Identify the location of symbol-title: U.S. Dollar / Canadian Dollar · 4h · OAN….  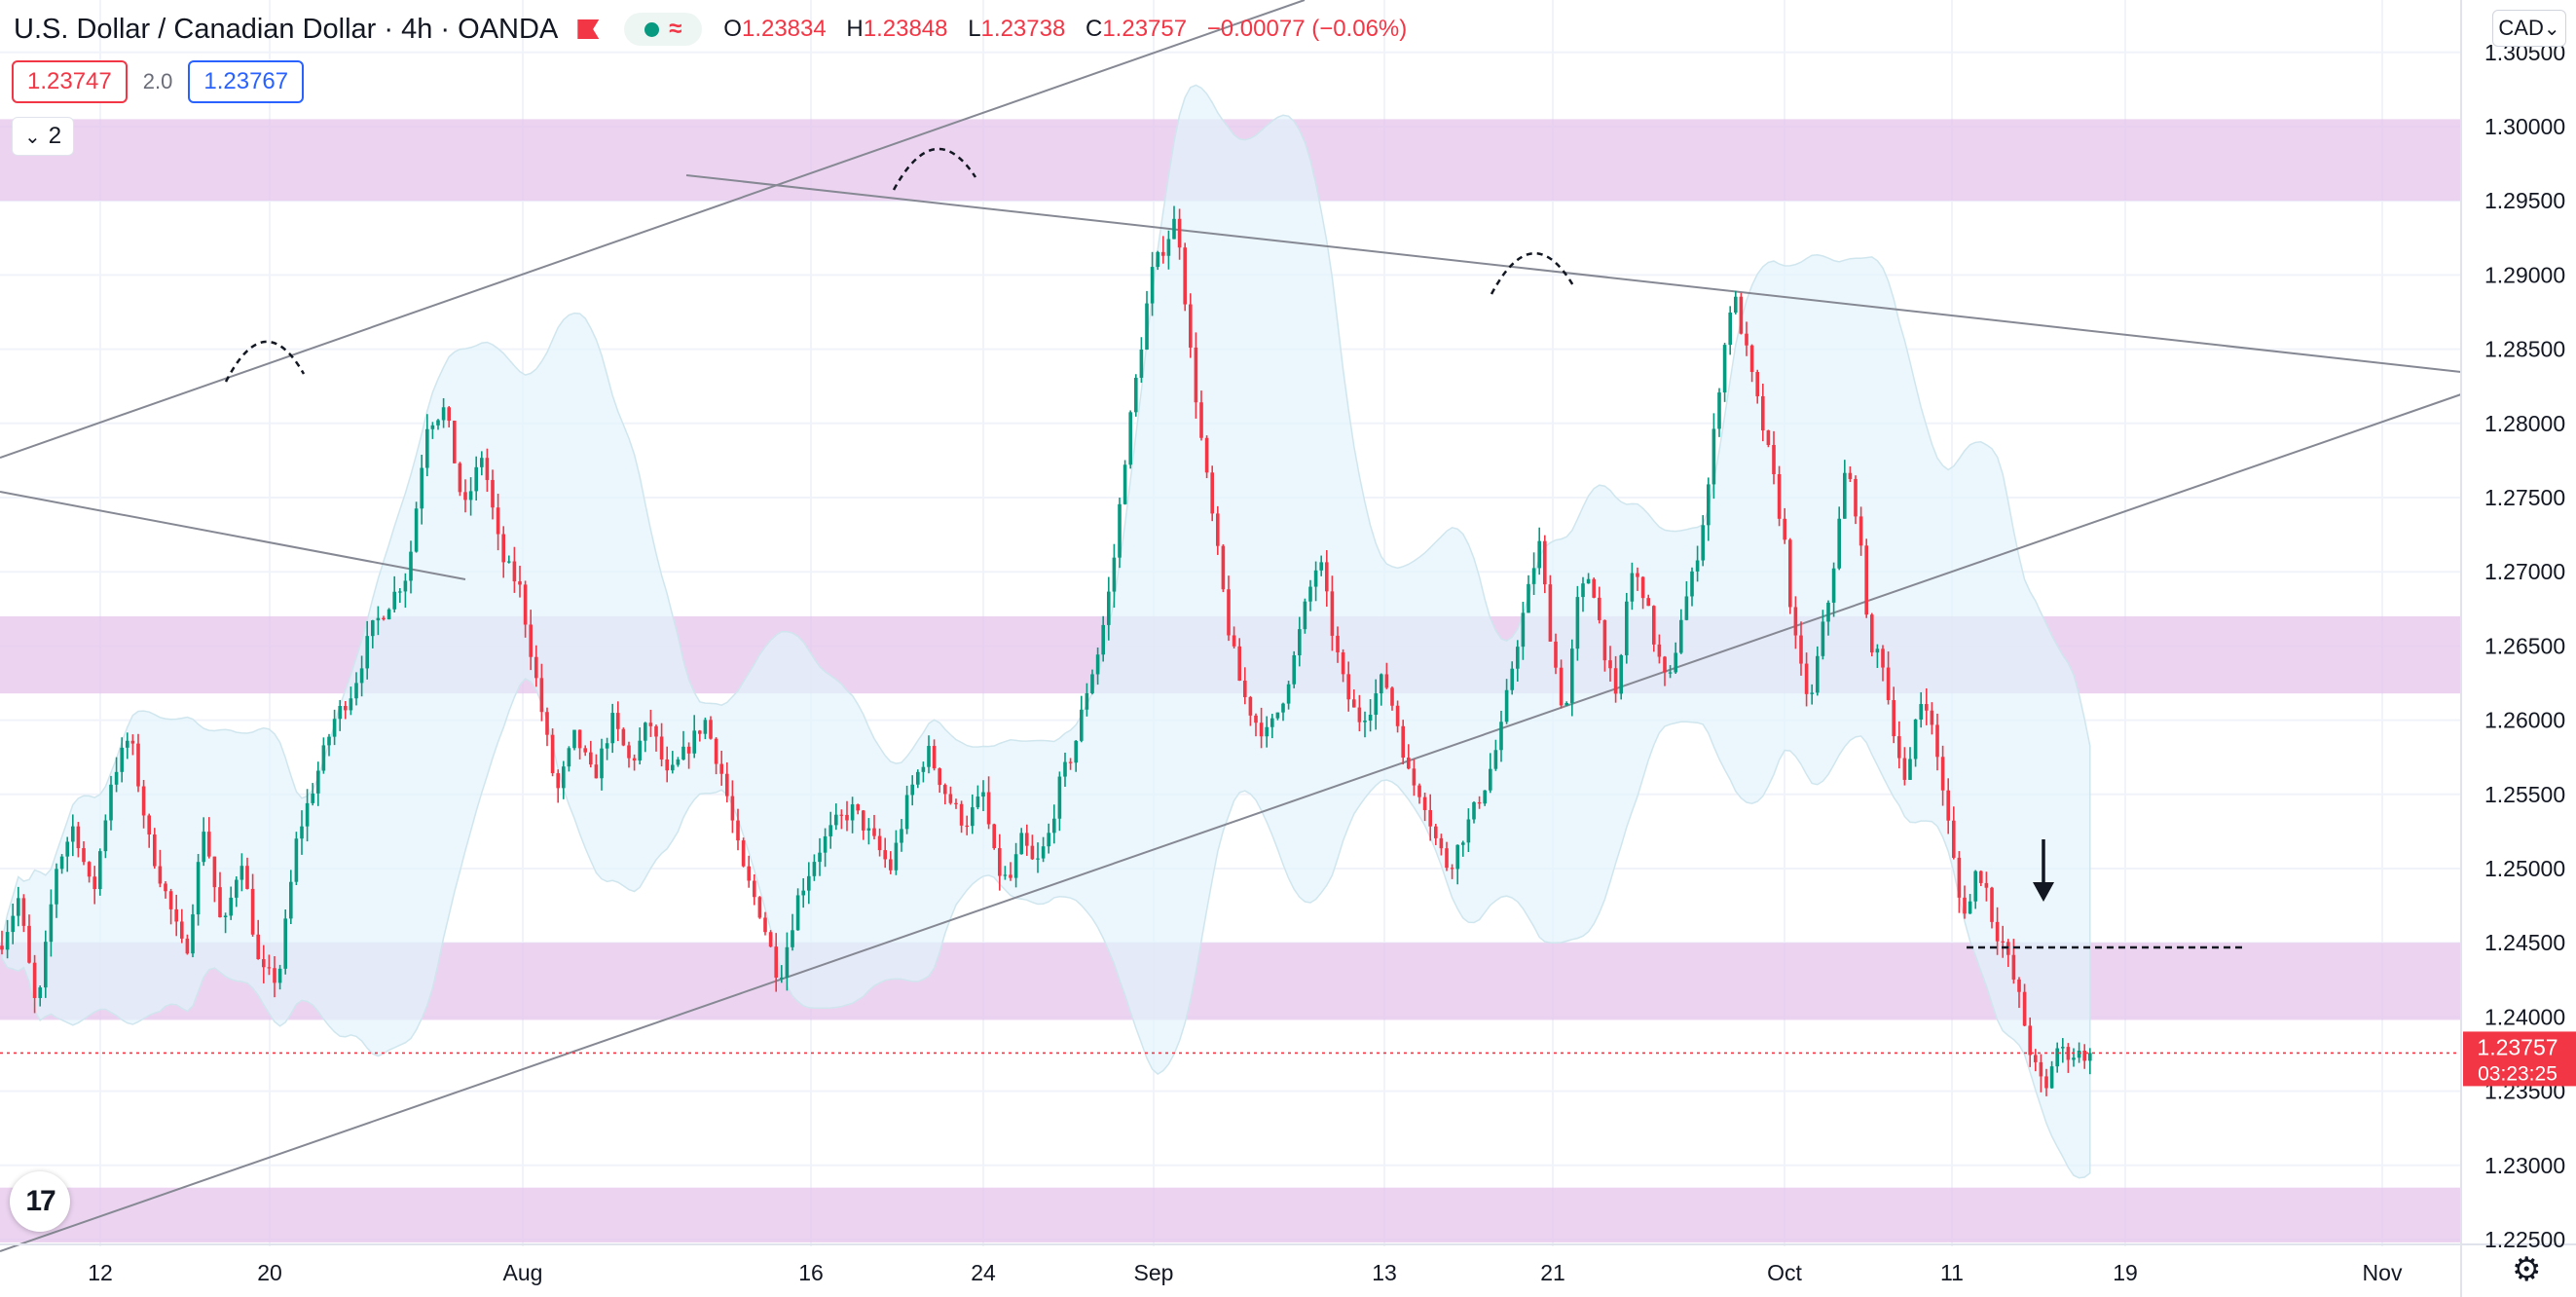
(286, 29).